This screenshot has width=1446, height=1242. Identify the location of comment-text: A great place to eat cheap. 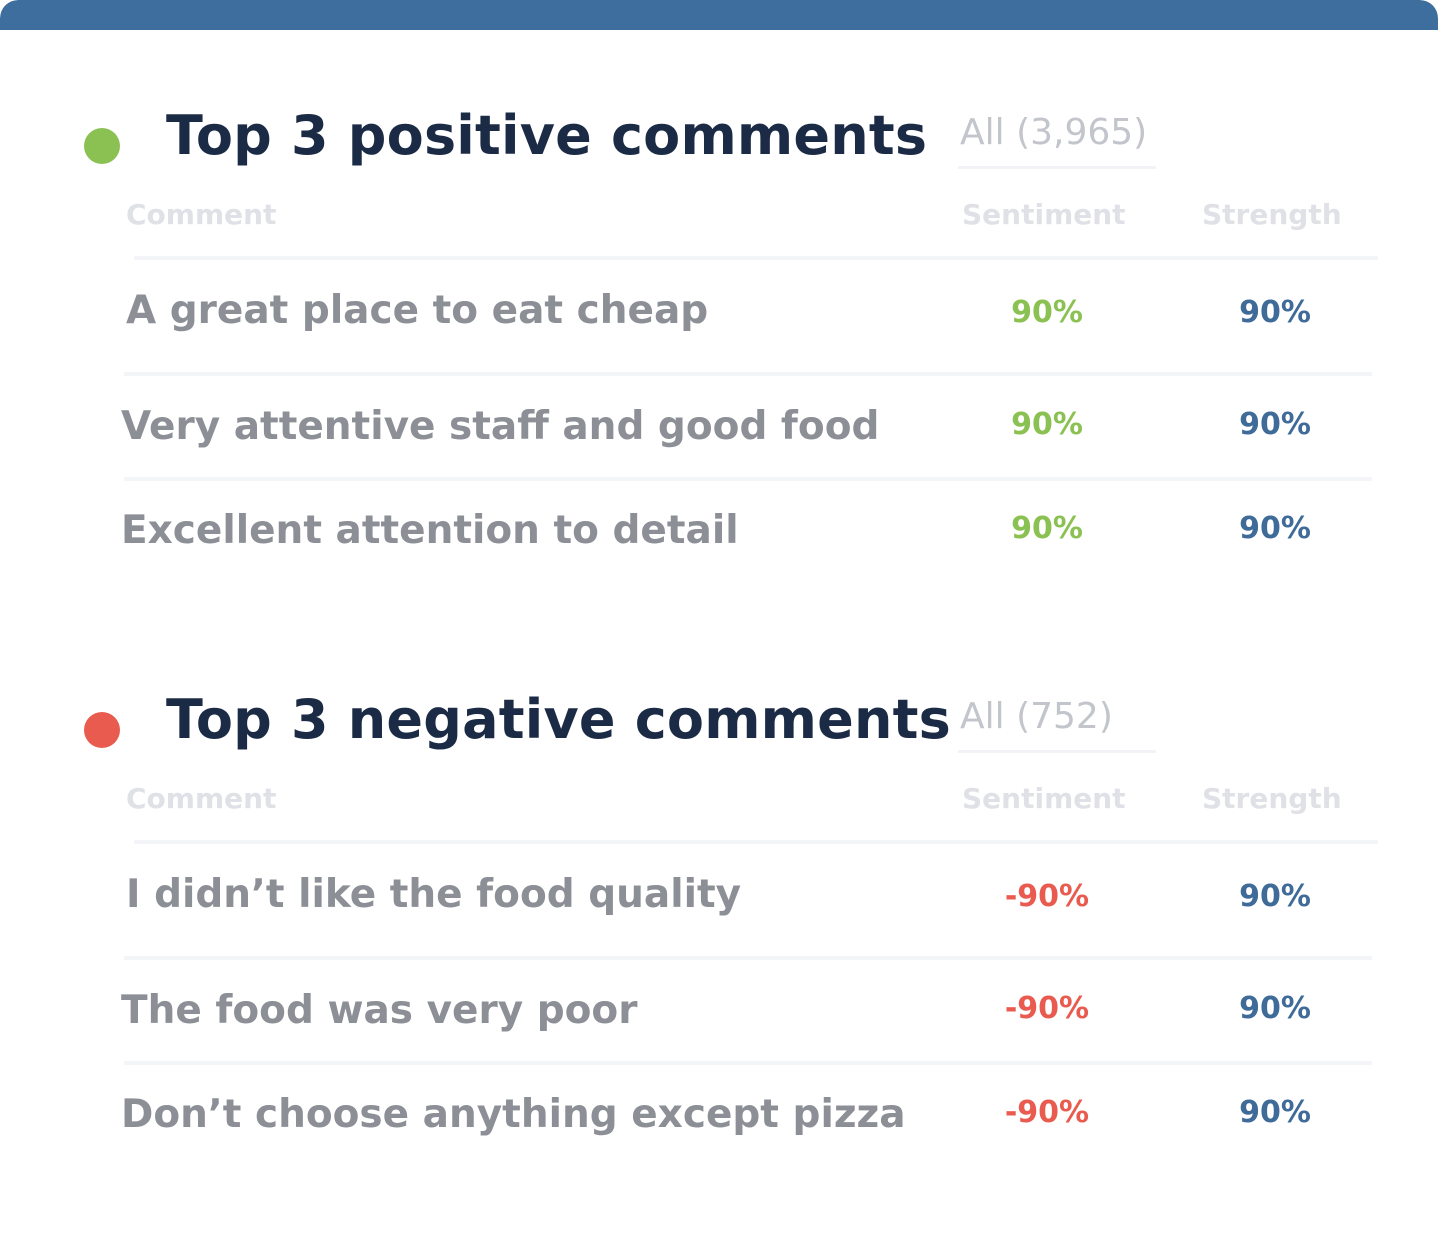
(417, 310).